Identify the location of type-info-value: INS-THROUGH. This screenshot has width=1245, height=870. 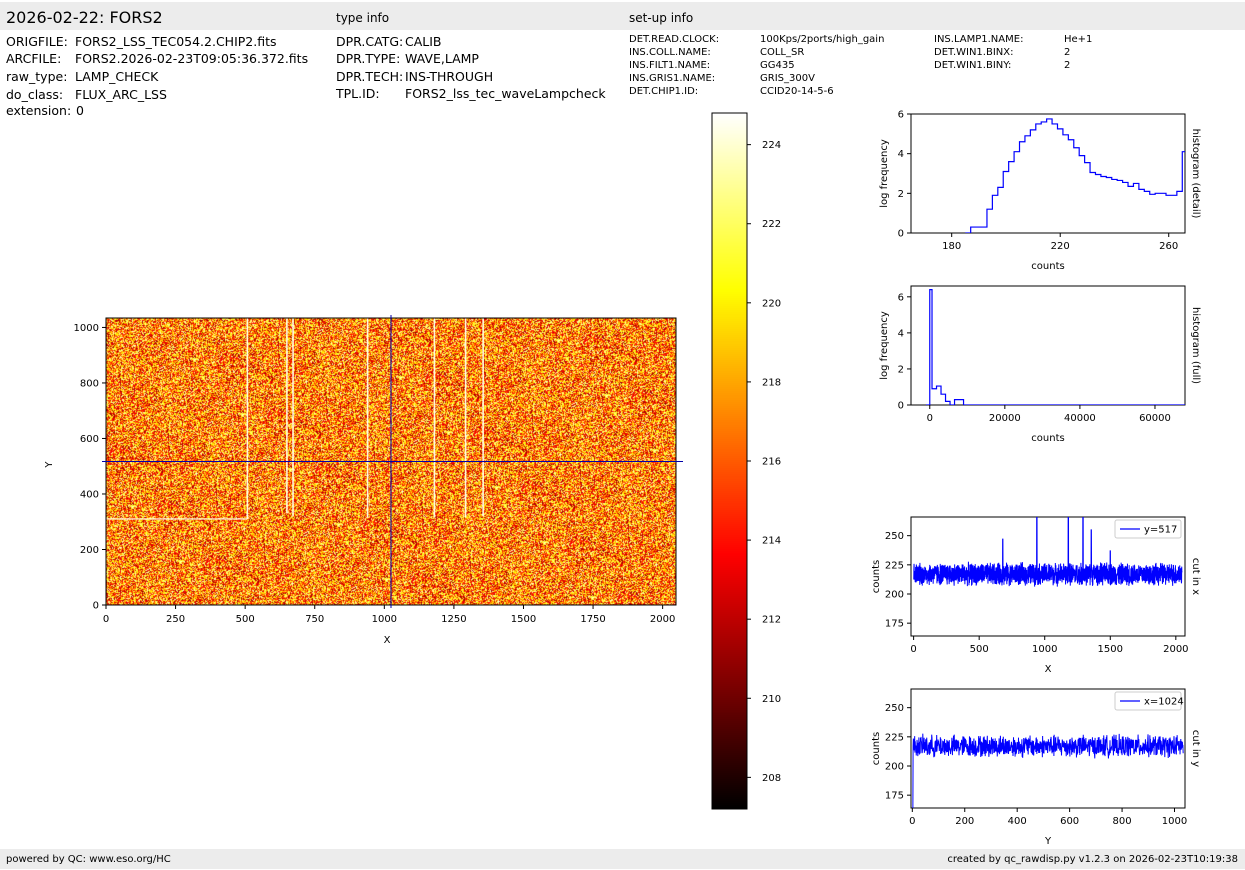
(449, 76).